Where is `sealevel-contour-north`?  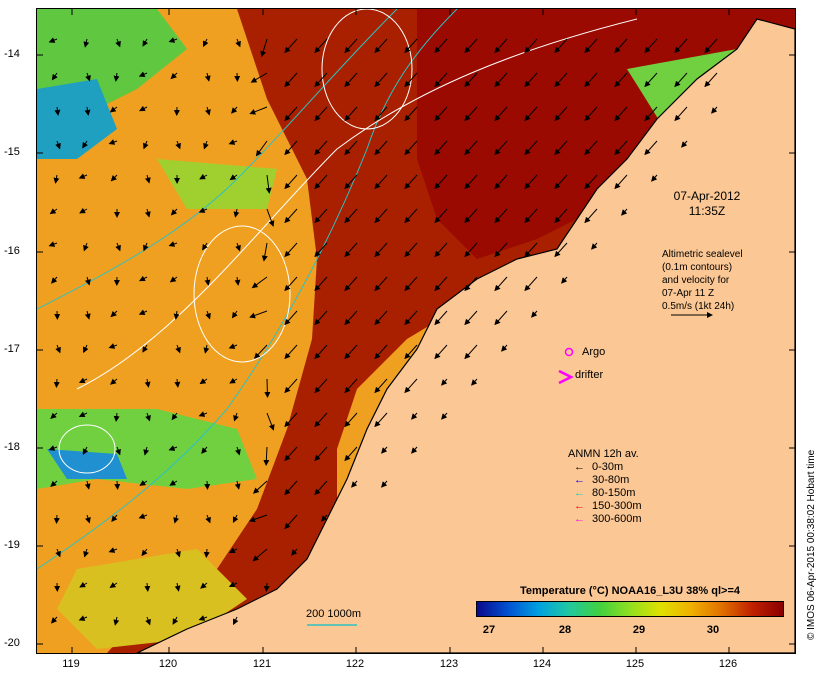 sealevel-contour-north is located at coordinates (367, 69).